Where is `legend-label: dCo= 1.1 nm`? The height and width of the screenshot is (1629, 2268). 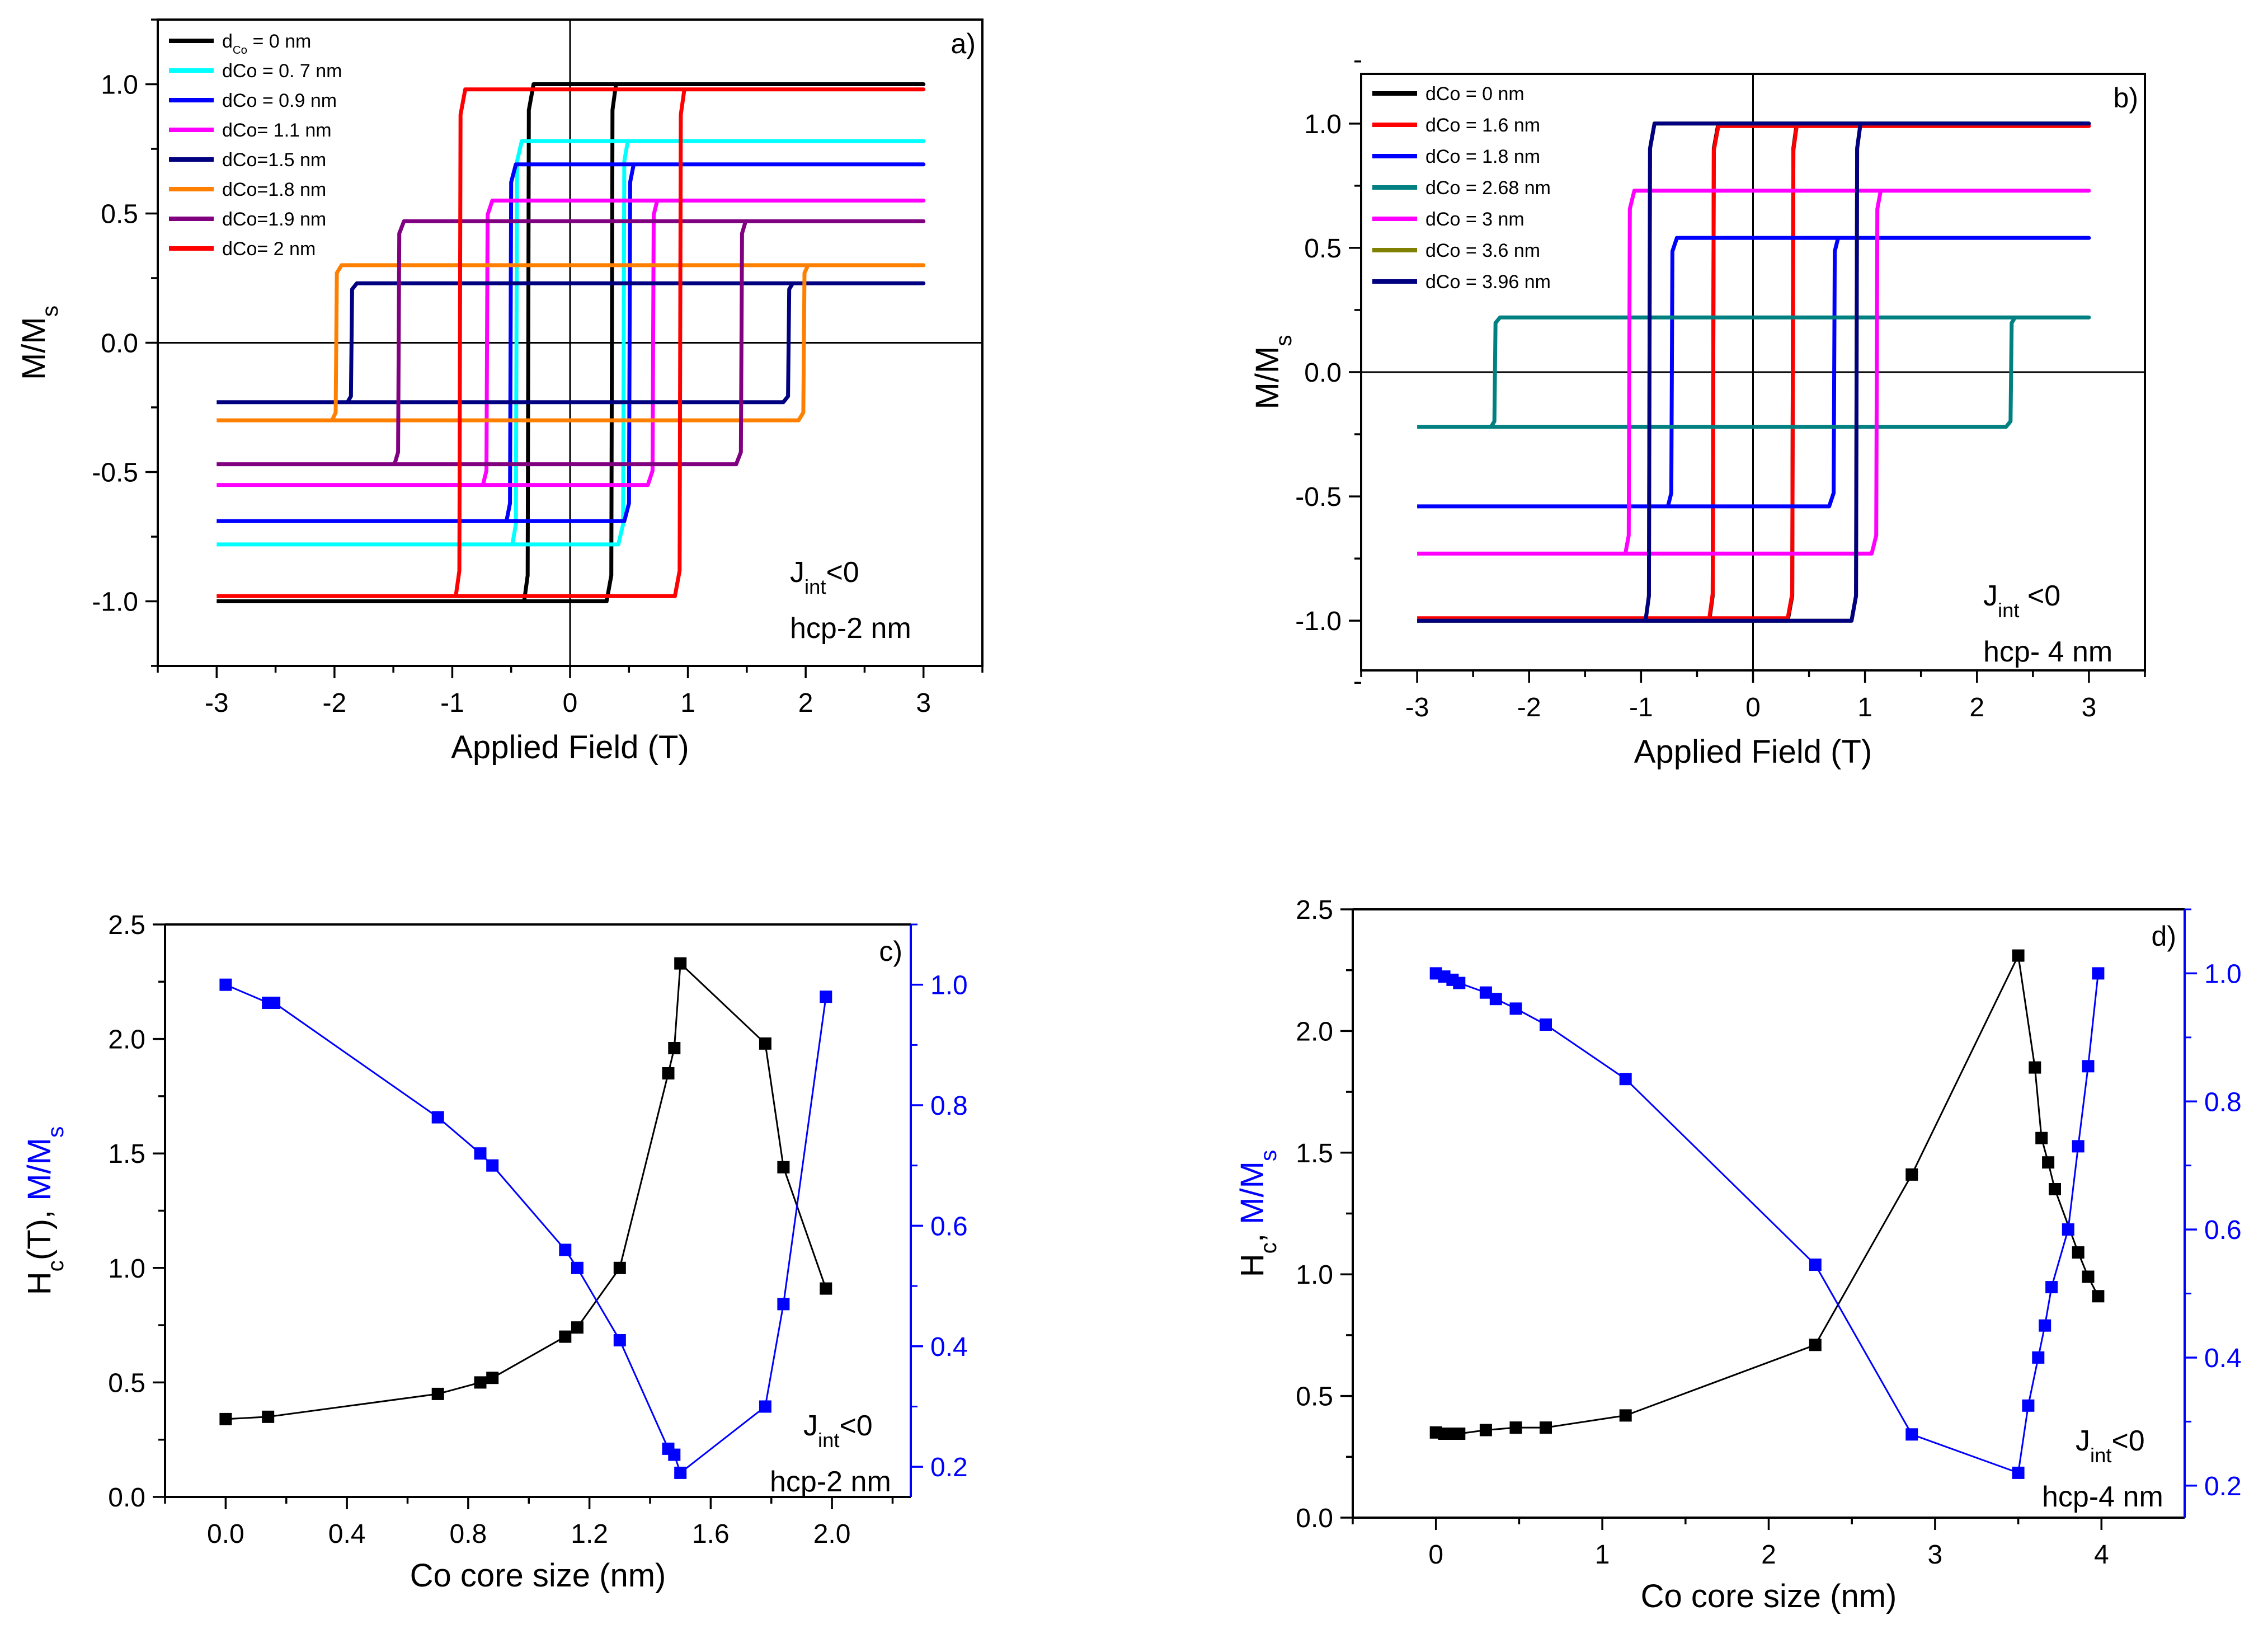 legend-label: dCo= 1.1 nm is located at coordinates (277, 130).